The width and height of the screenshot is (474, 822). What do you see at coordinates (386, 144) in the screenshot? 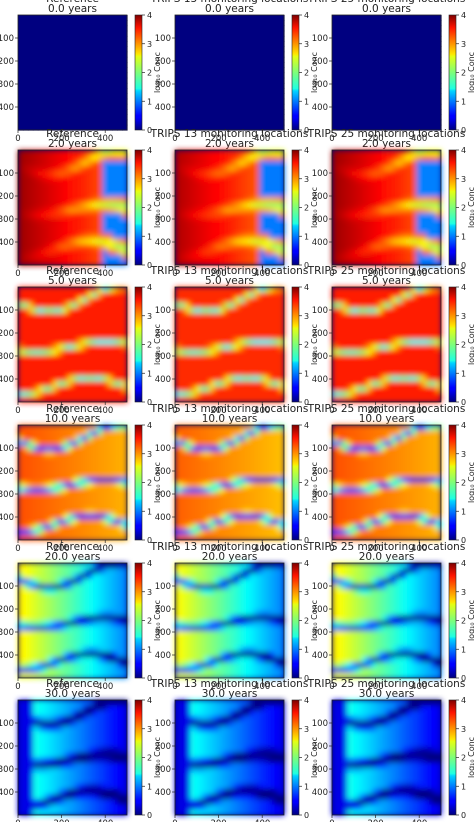
I see `panel-time: 2.0 years` at bounding box center [386, 144].